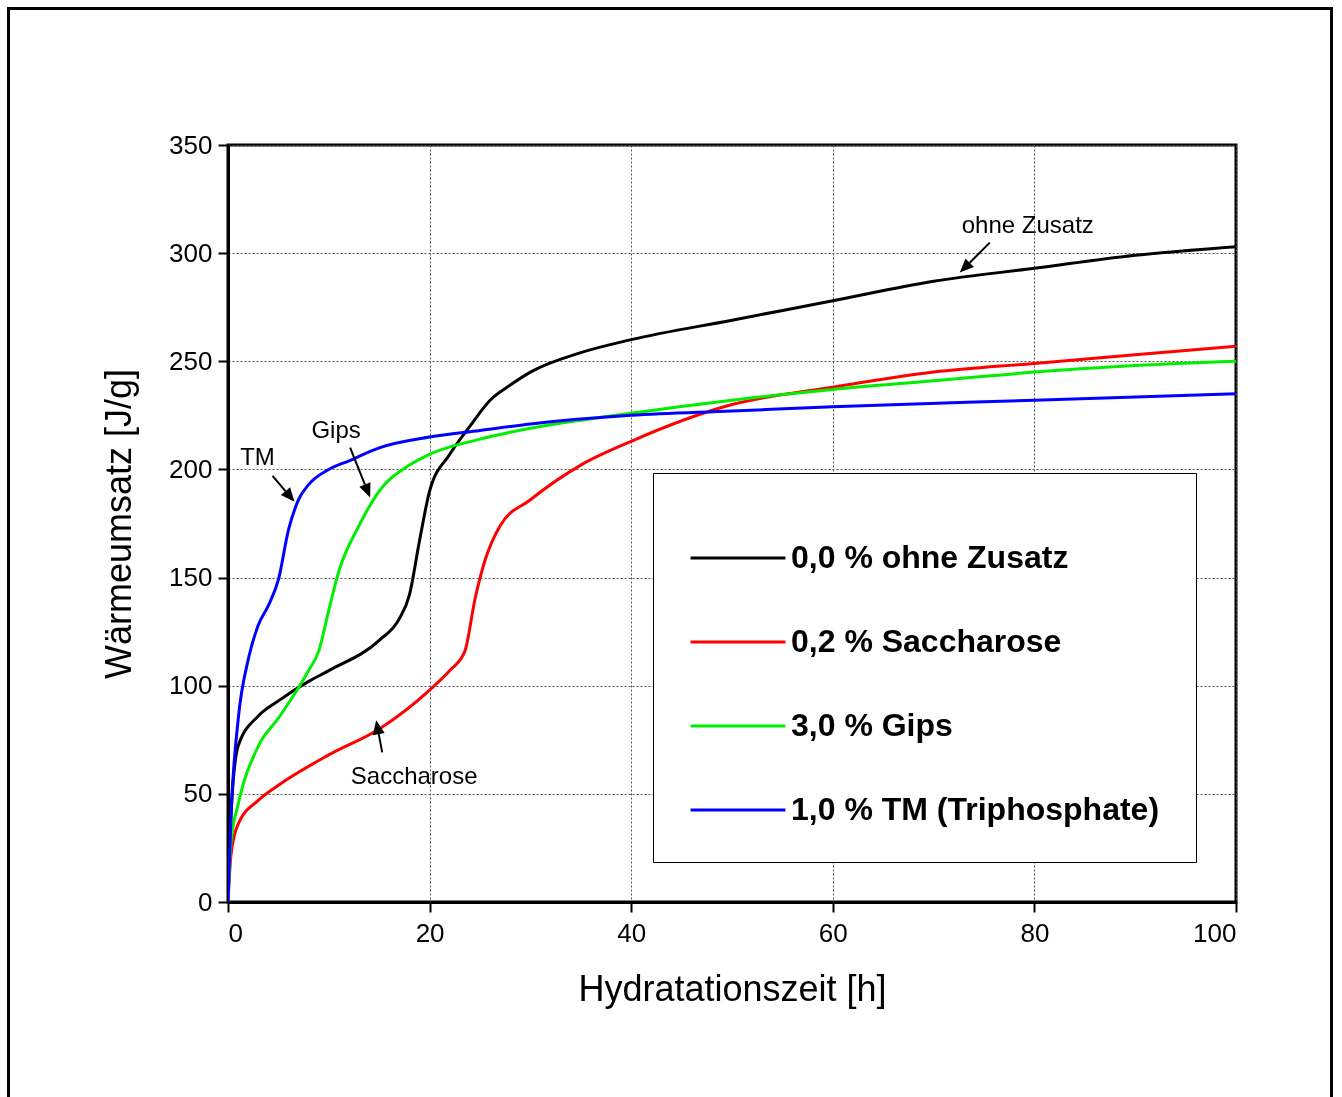  Describe the element at coordinates (975, 809) in the screenshot. I see `legend-label: 1,0 % TM (Triphosphate)` at that location.